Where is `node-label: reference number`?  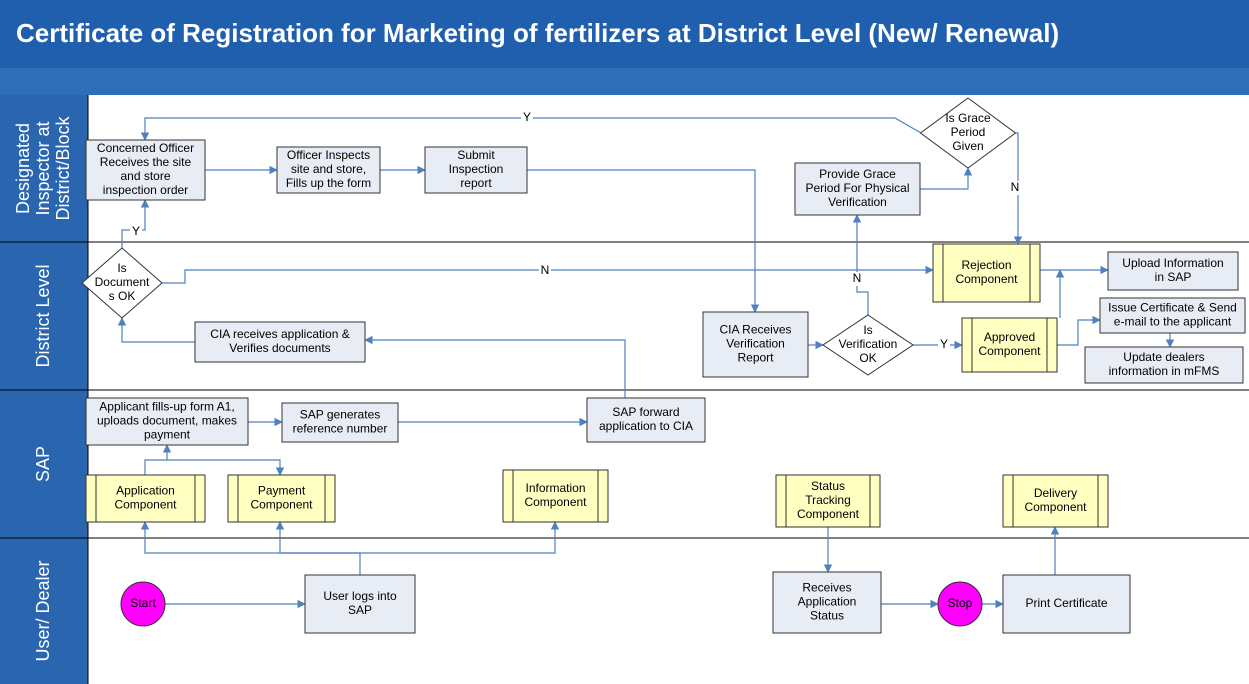
node-label: reference number is located at coordinates (340, 429).